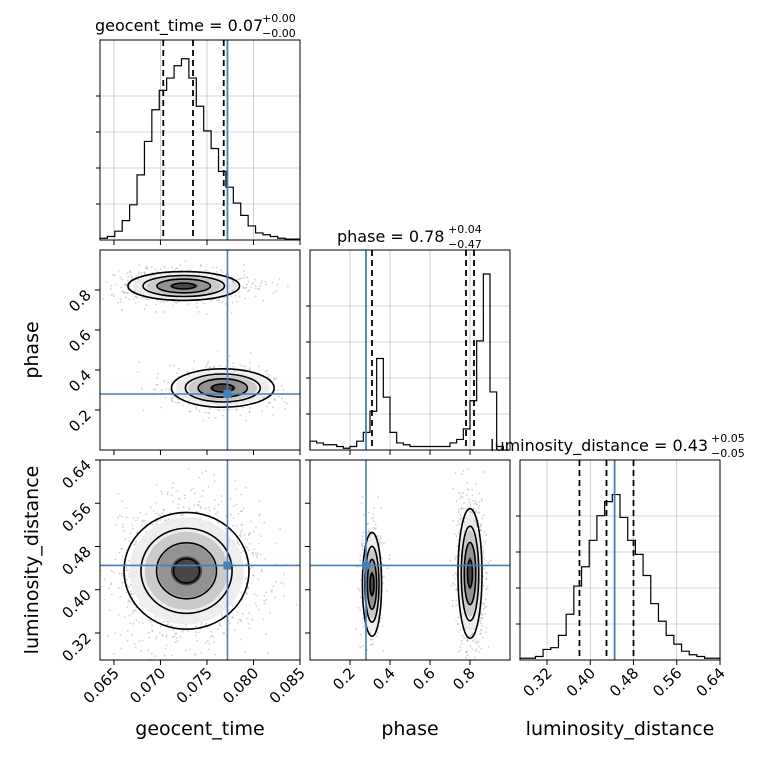 The width and height of the screenshot is (760, 760). I want to click on x-tick-label: 0.64, so click(710, 682).